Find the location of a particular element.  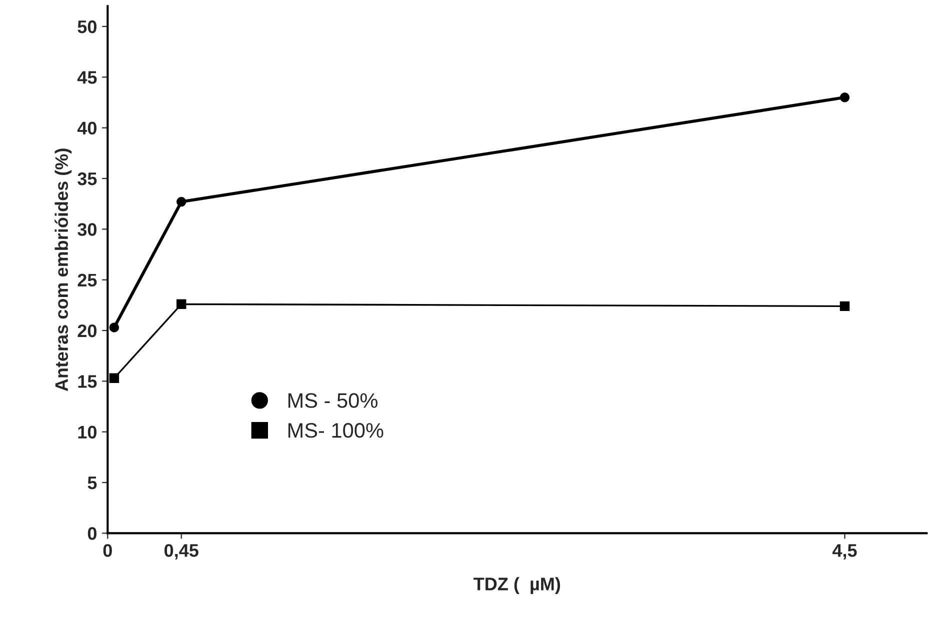

y-tick-label: 0 is located at coordinates (92, 533).